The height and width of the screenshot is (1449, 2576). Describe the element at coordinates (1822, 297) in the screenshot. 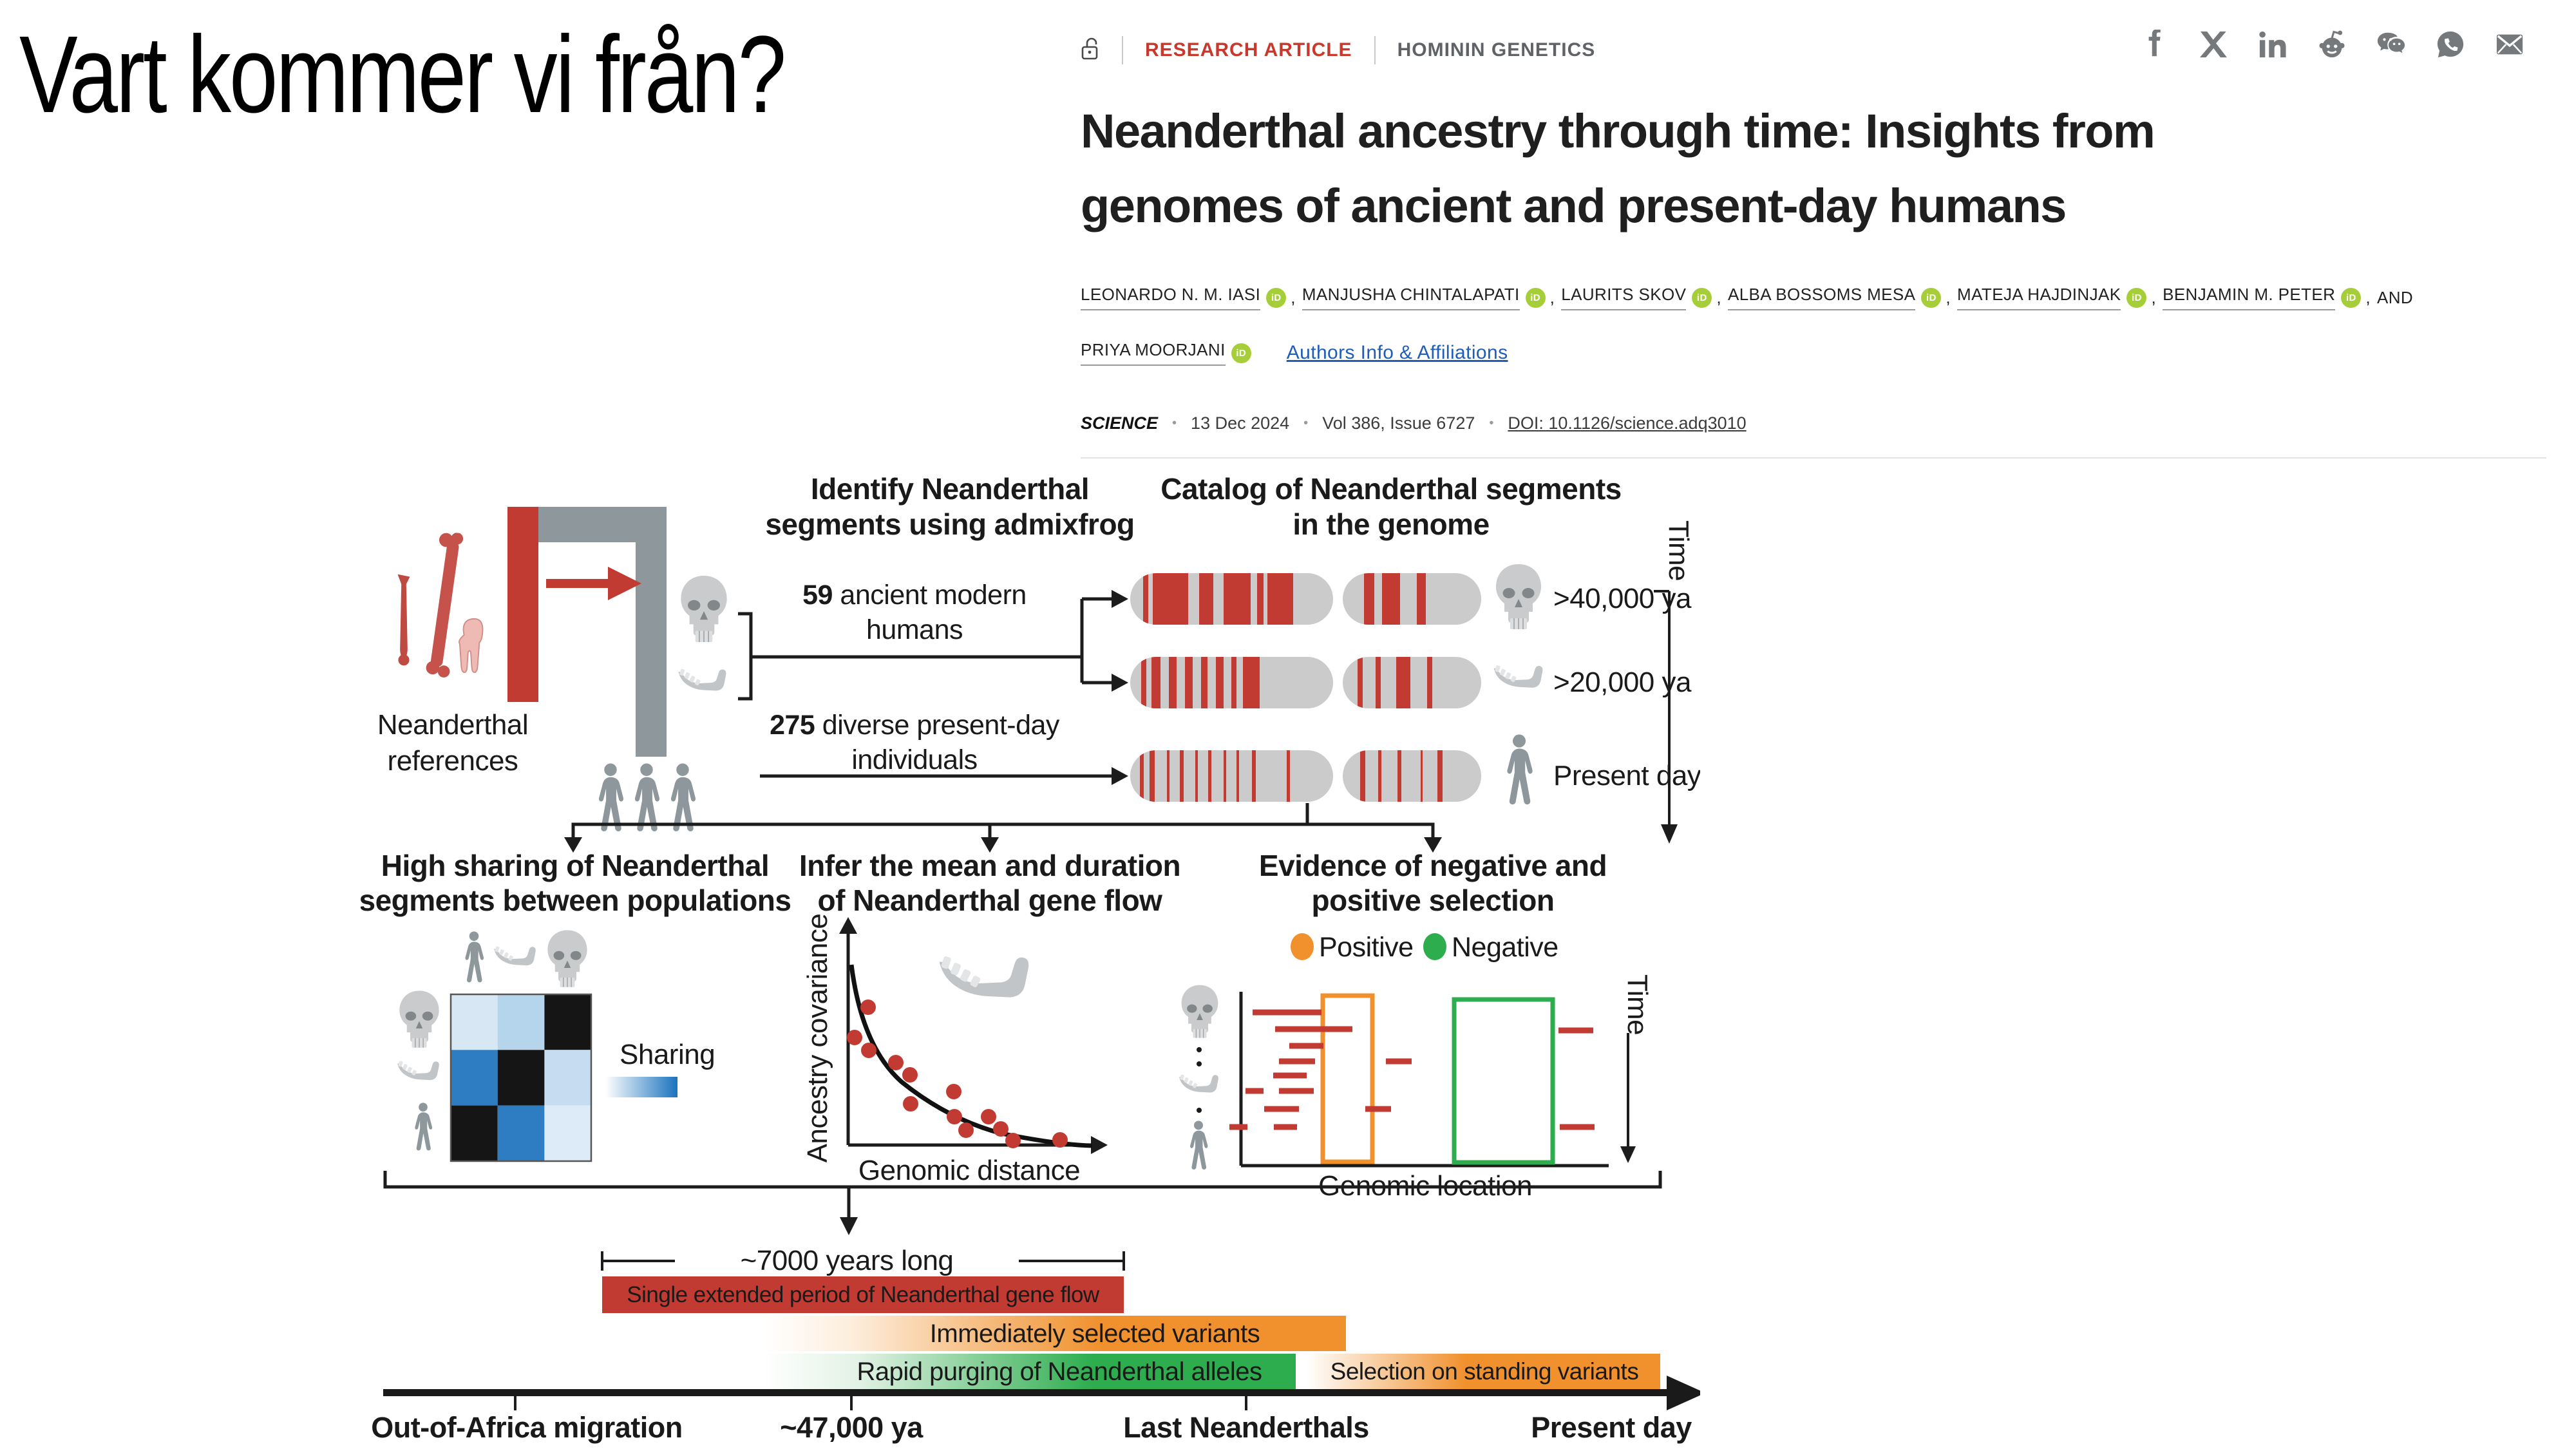

I see `author-link: ALBA BOSSOMS MESA` at that location.